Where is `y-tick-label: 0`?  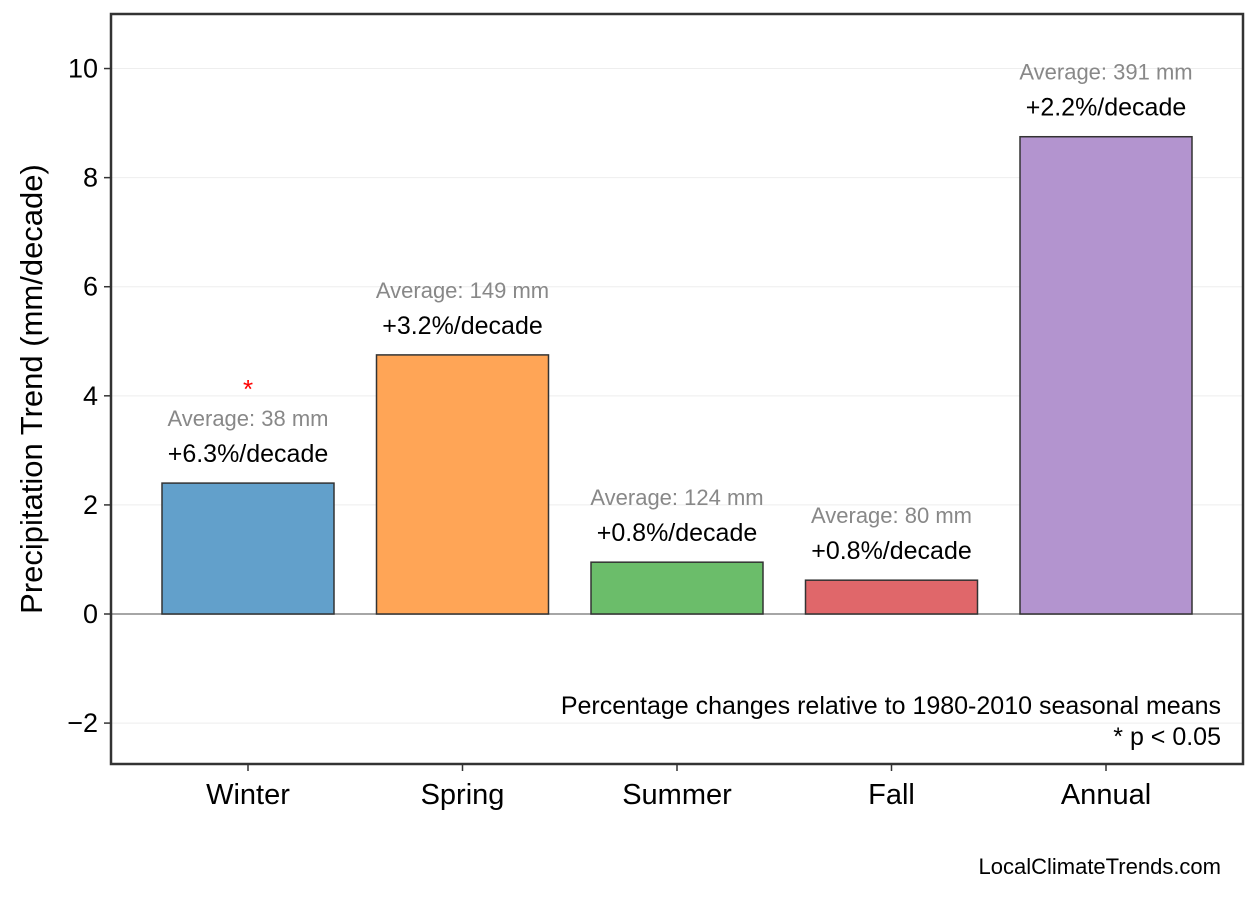
y-tick-label: 0 is located at coordinates (90, 614).